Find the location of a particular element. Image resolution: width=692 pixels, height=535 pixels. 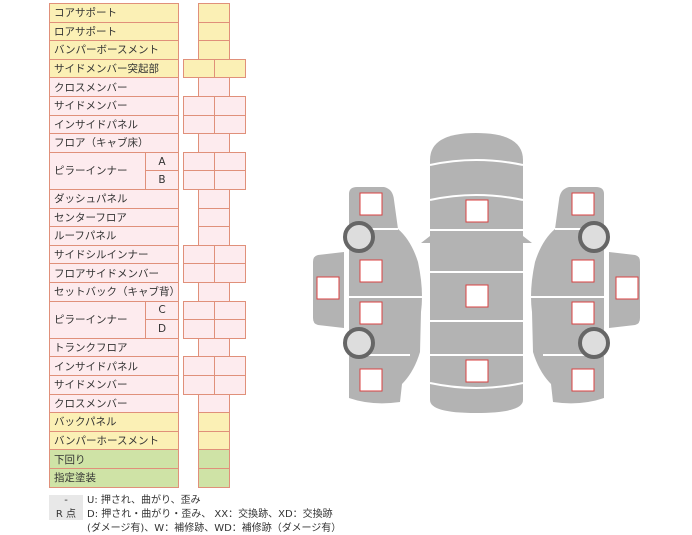

car-side-left is located at coordinates (368, 295).